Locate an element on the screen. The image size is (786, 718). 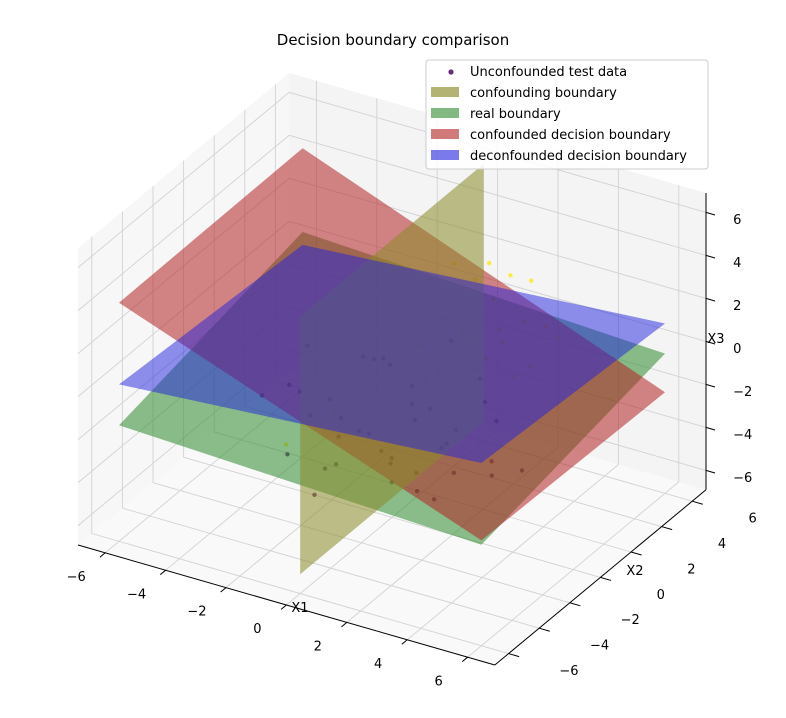
z-tick-label: −6 is located at coordinates (742, 478).